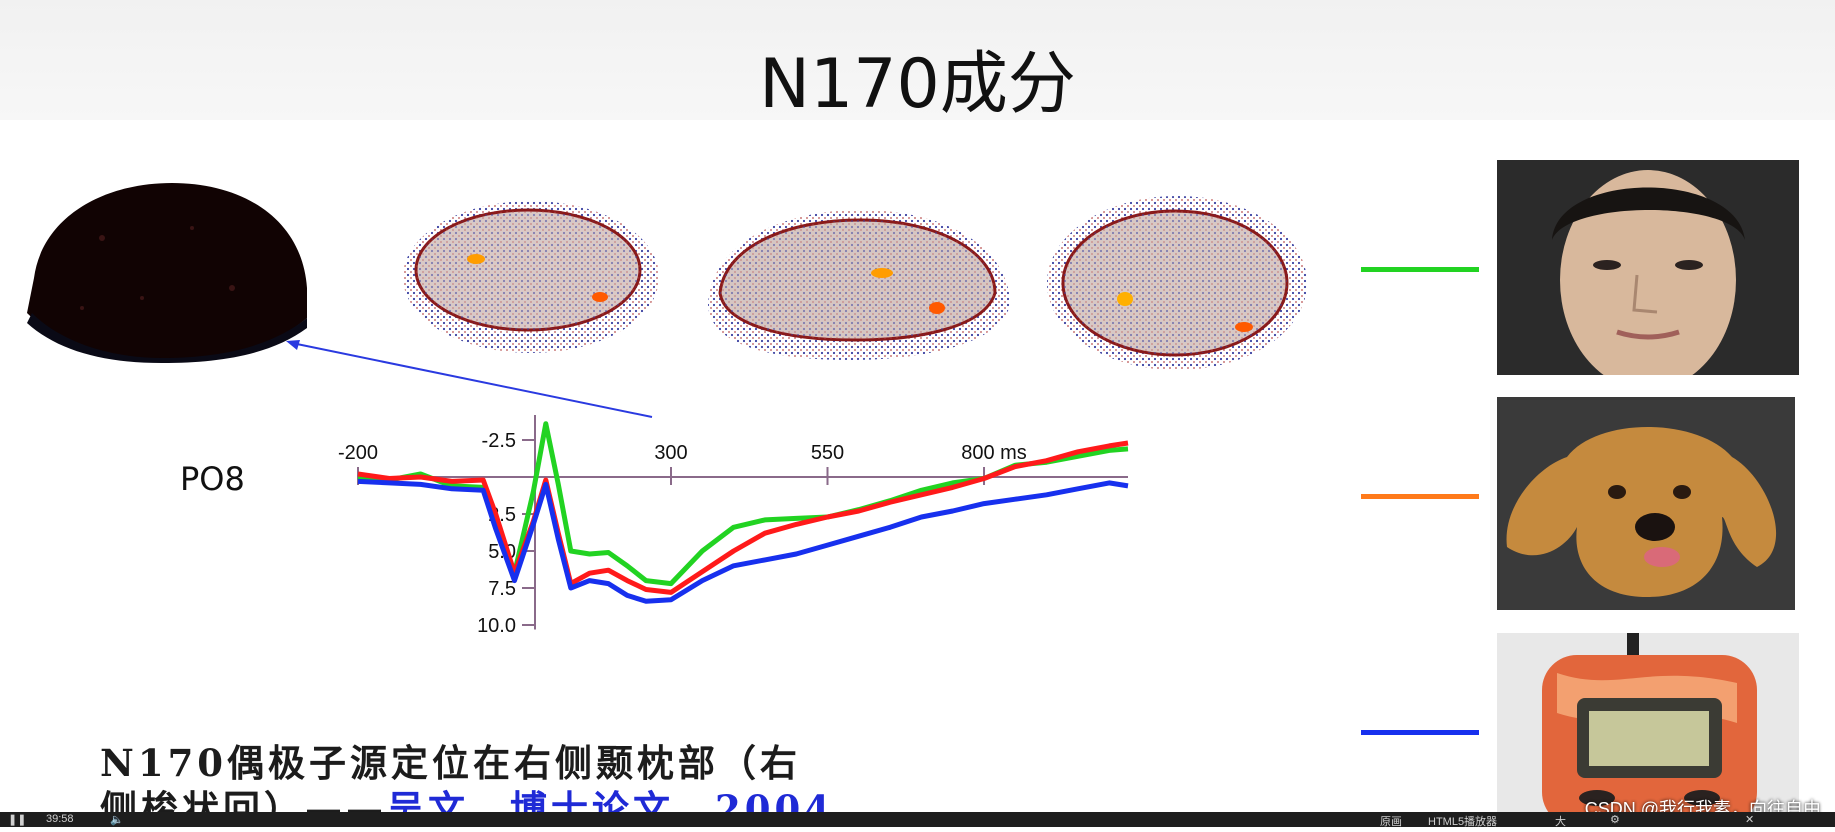 The width and height of the screenshot is (1835, 832). I want to click on volume-icon: 🔈, so click(117, 820).